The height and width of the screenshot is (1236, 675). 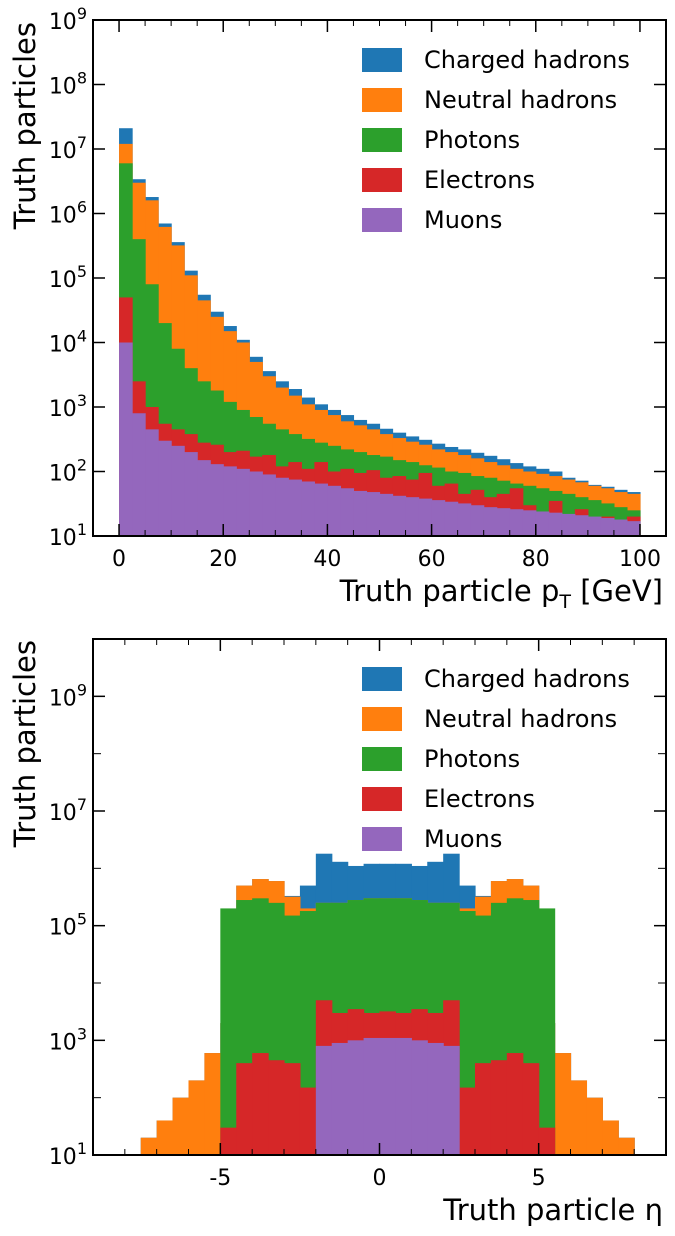 I want to click on eta-legend-label-charged-hadrons: Charged hadrons, so click(x=527, y=679).